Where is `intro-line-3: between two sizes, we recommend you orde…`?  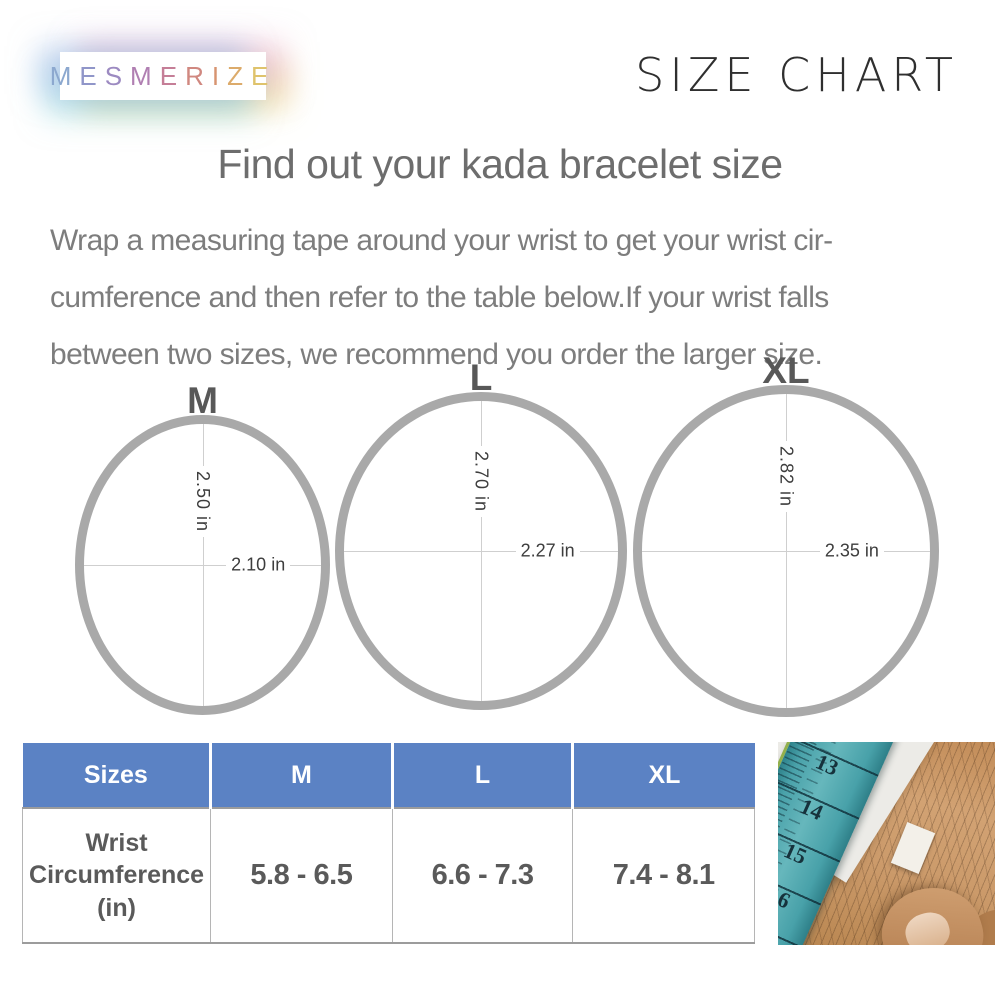 intro-line-3: between two sizes, we recommend you orde… is located at coordinates (436, 354).